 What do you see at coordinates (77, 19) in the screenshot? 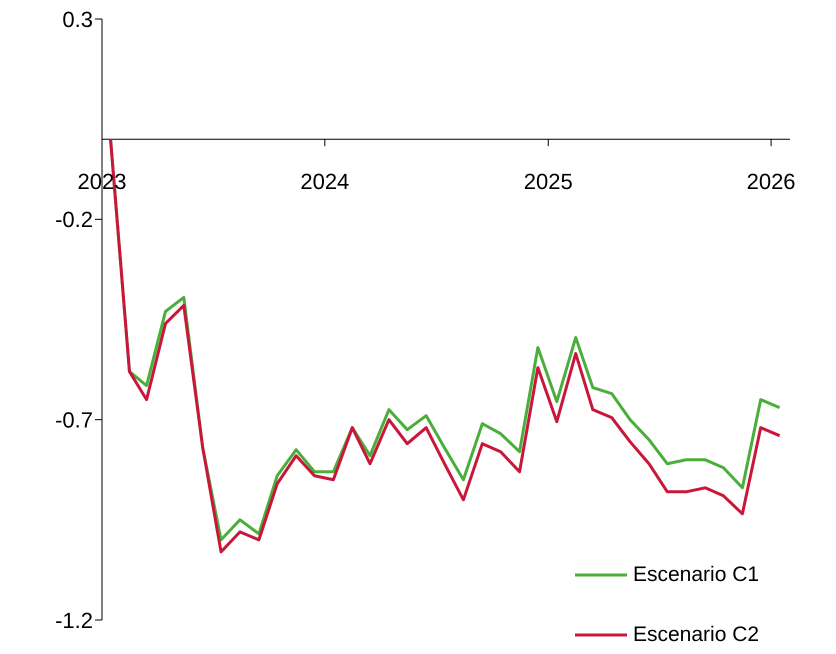
I see `y-tick-label: 0.3` at bounding box center [77, 19].